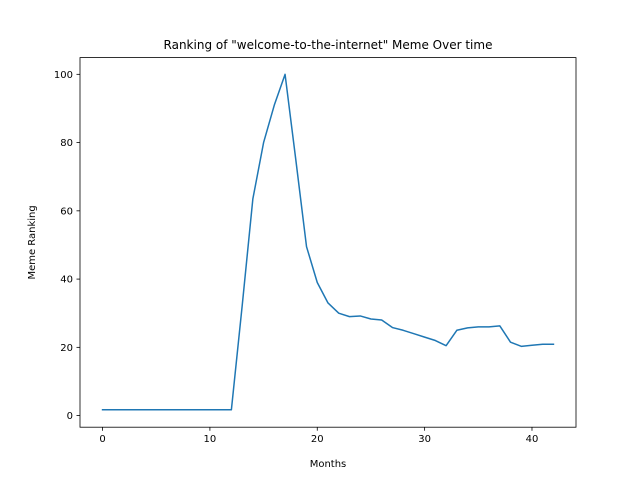 The image size is (640, 480). What do you see at coordinates (532, 439) in the screenshot?
I see `x-tick-label: 40` at bounding box center [532, 439].